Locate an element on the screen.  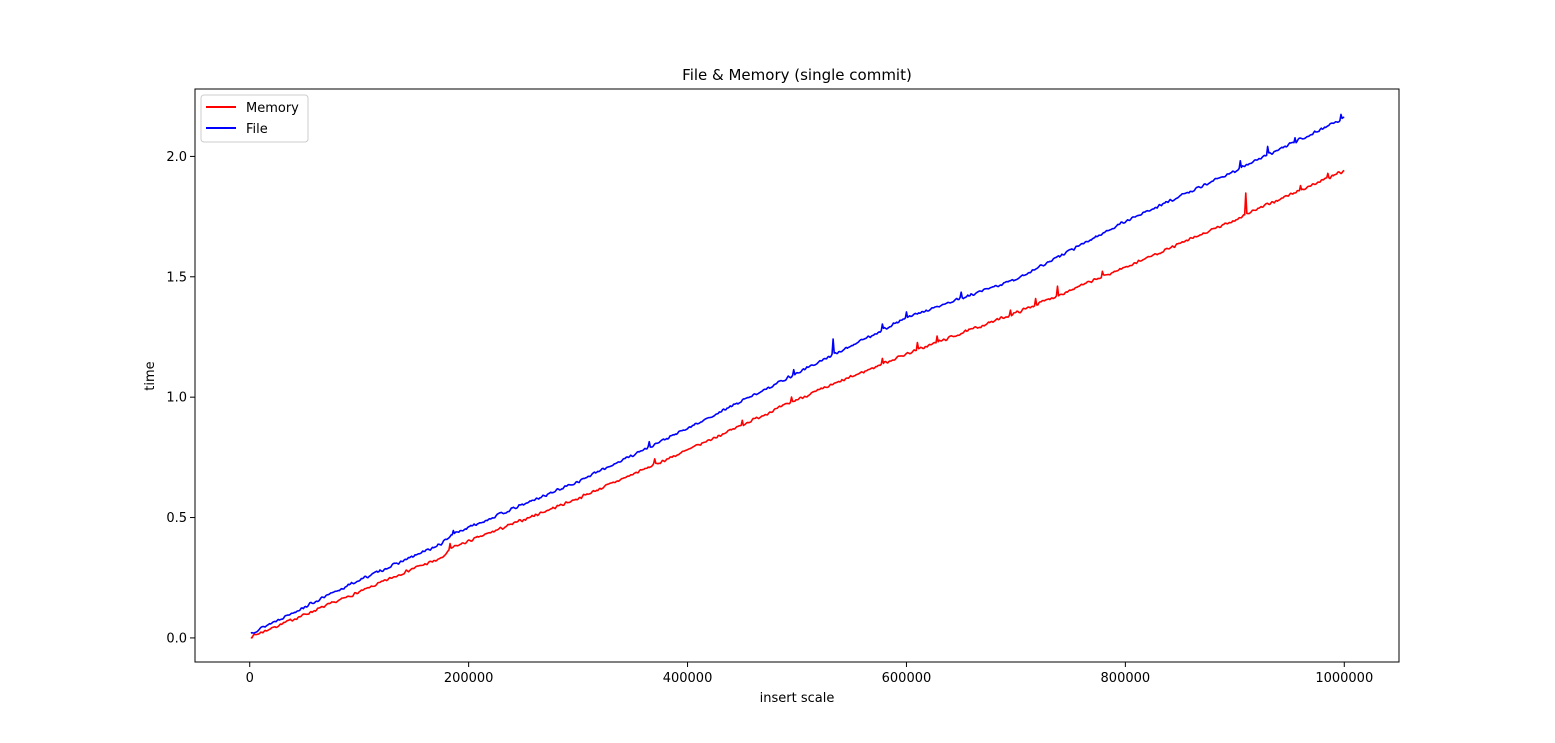
y-tick-label: 0.0 is located at coordinates (176, 638).